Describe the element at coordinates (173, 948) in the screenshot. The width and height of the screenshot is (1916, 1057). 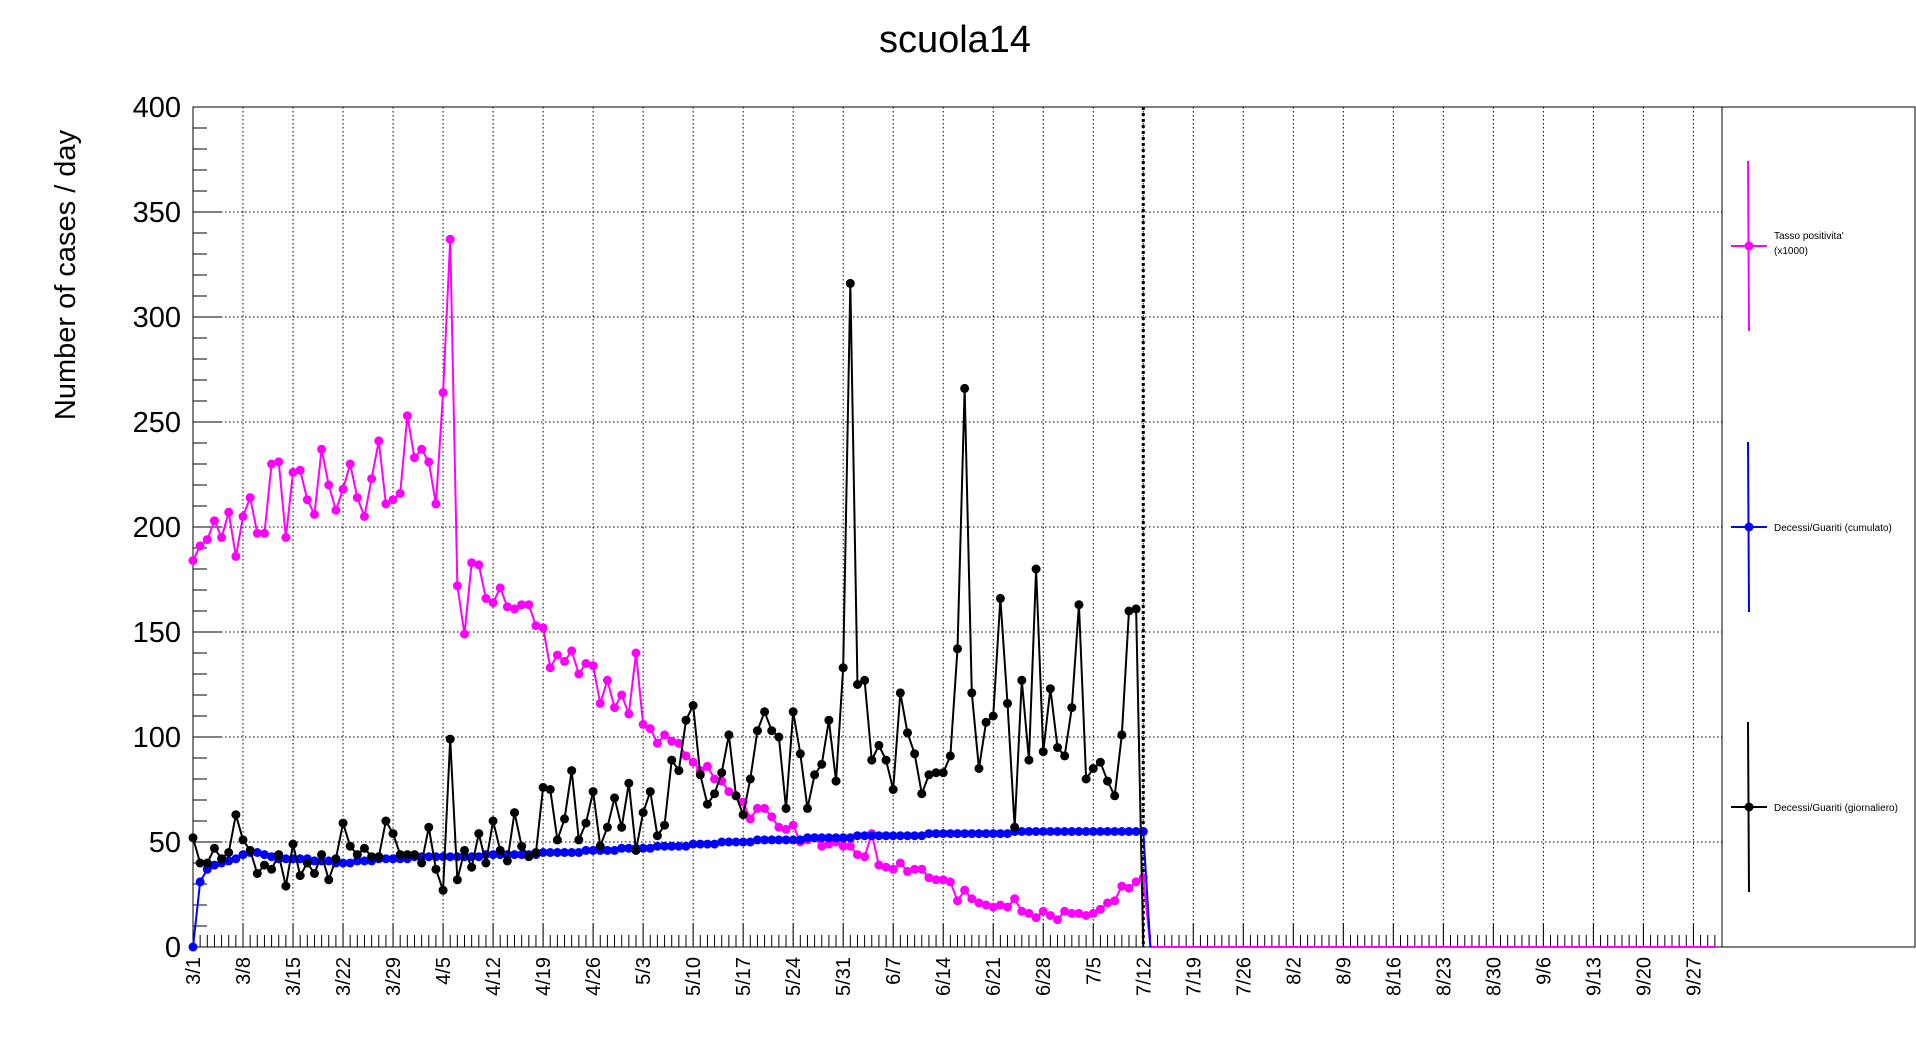
I see `y-tick-label: 0` at that location.